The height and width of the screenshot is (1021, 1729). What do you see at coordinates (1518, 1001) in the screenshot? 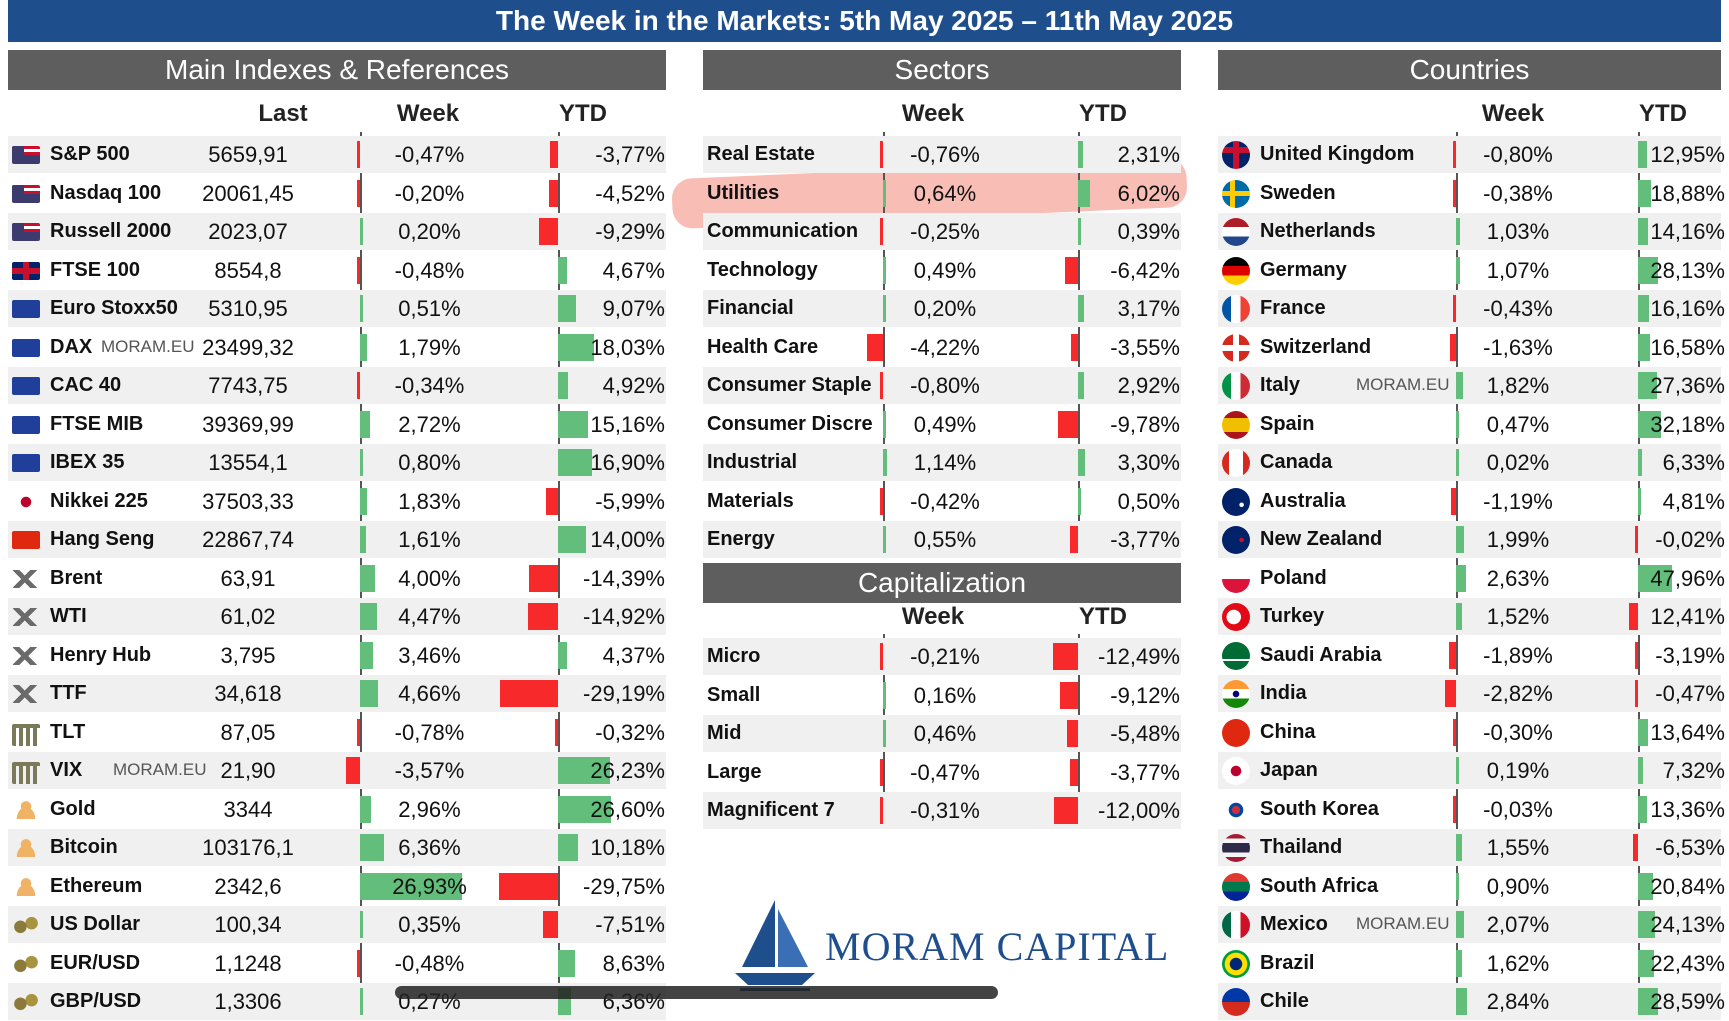
I see `week-value: 2,84%` at bounding box center [1518, 1001].